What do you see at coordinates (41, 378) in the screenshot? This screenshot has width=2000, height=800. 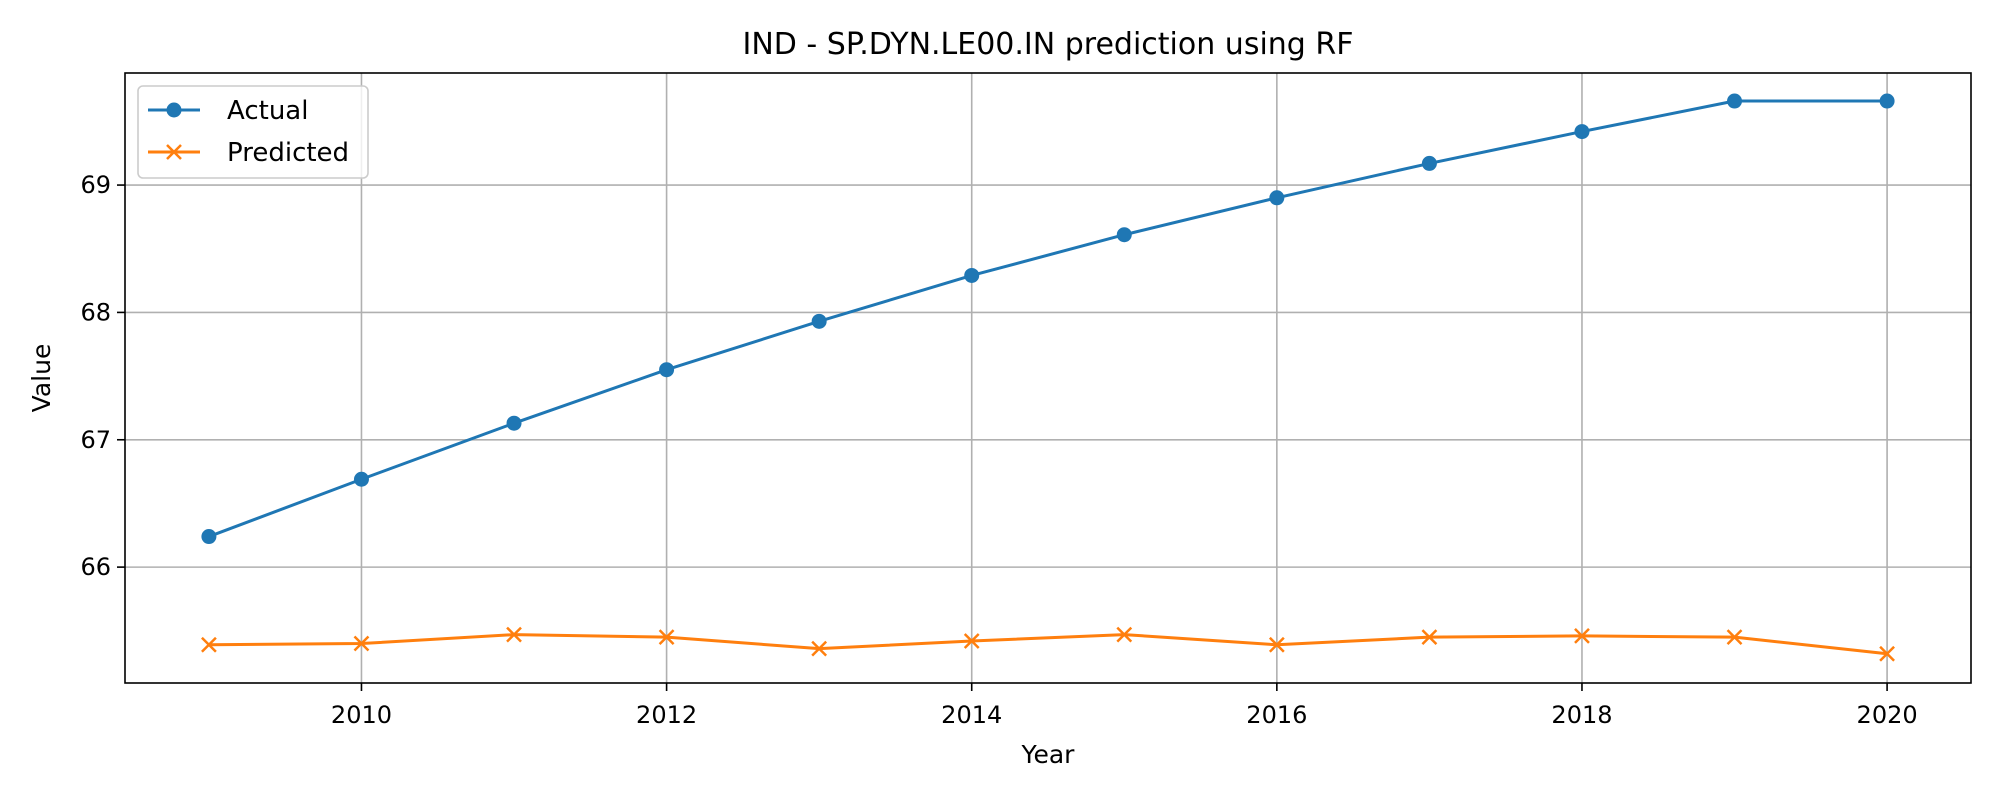 I see `y-axis-label: Value` at bounding box center [41, 378].